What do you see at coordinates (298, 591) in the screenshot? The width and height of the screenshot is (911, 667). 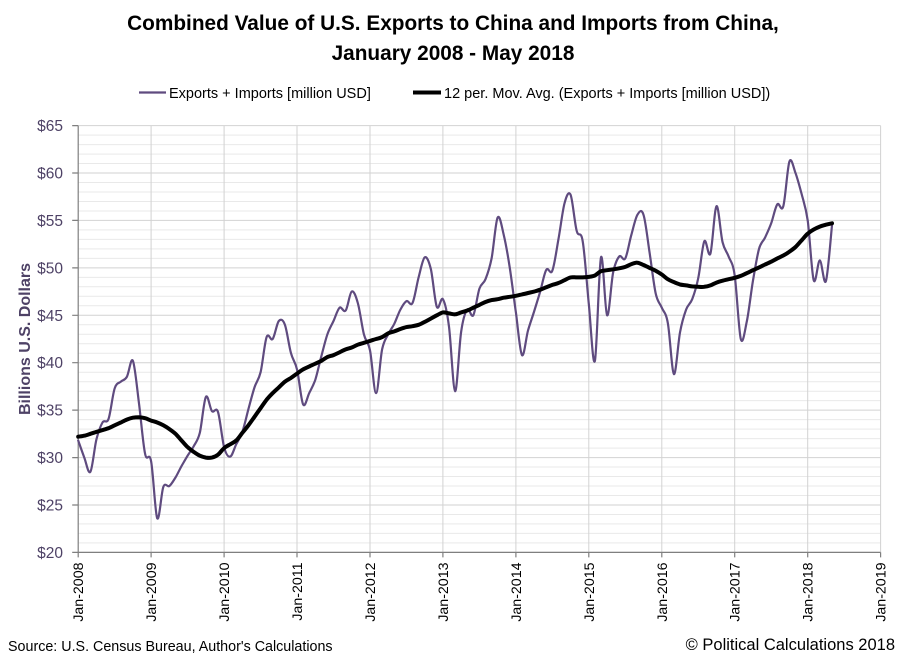 I see `svg-text: Jan-2011` at bounding box center [298, 591].